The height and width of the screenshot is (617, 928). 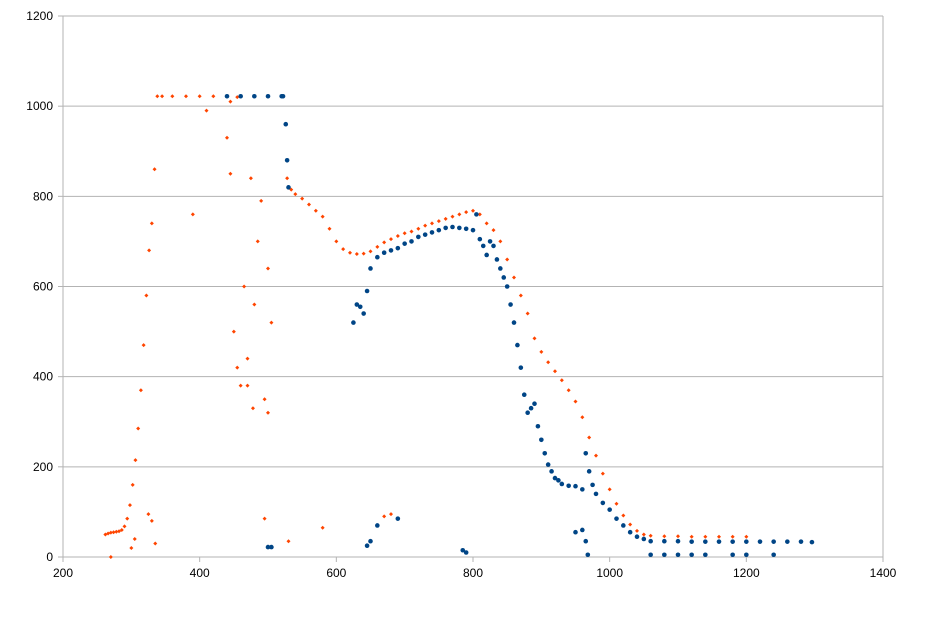 I want to click on x-tick-label-6: 1400, so click(x=883, y=573).